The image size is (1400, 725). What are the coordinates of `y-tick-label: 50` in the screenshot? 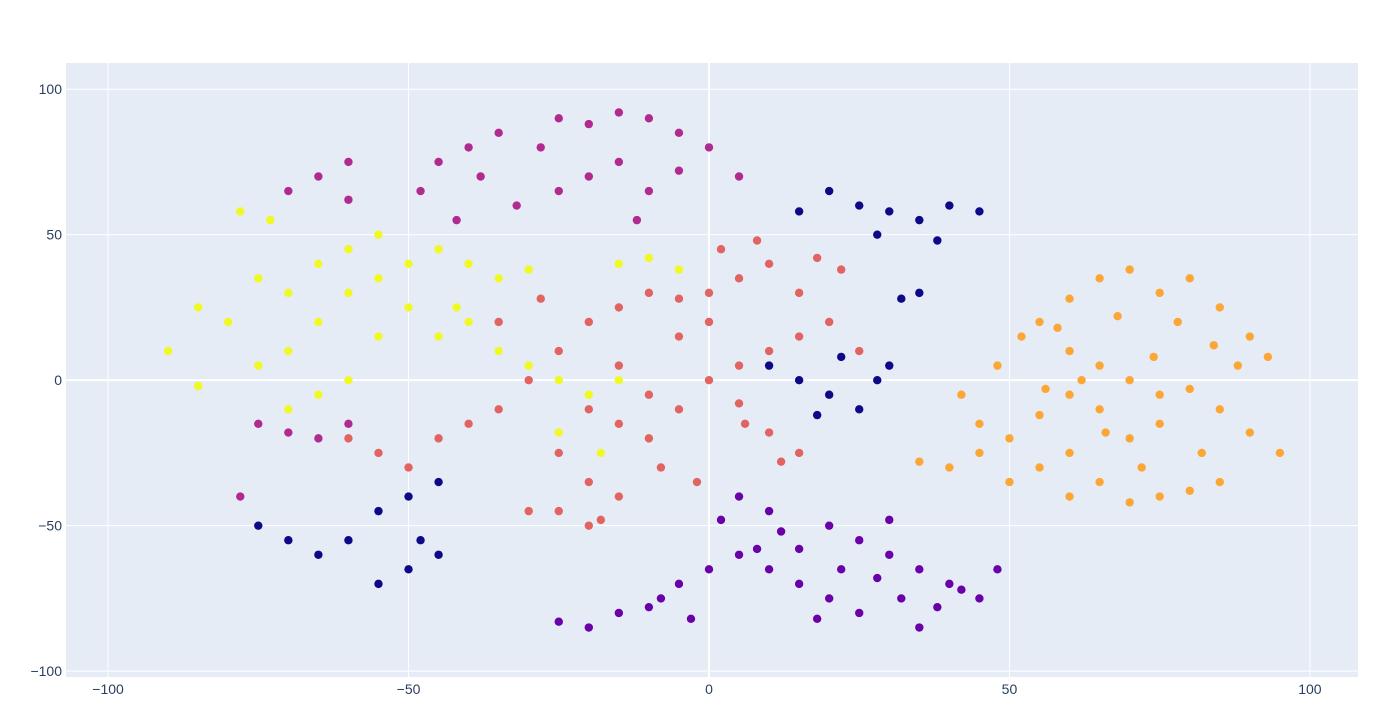 It's located at (54, 235).